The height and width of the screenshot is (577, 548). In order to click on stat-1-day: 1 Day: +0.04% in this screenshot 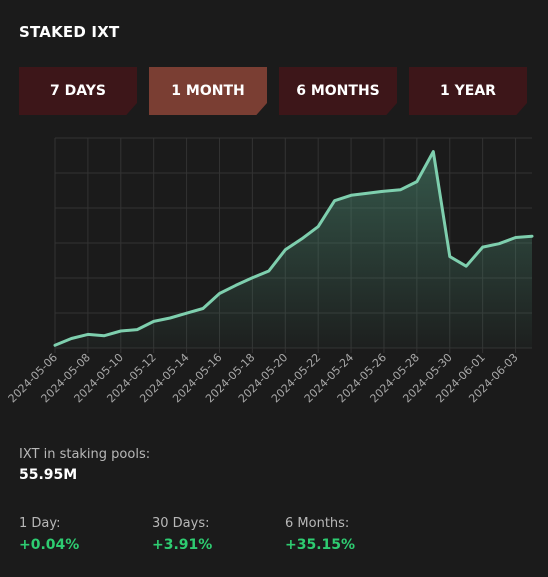, I will do `click(49, 534)`.